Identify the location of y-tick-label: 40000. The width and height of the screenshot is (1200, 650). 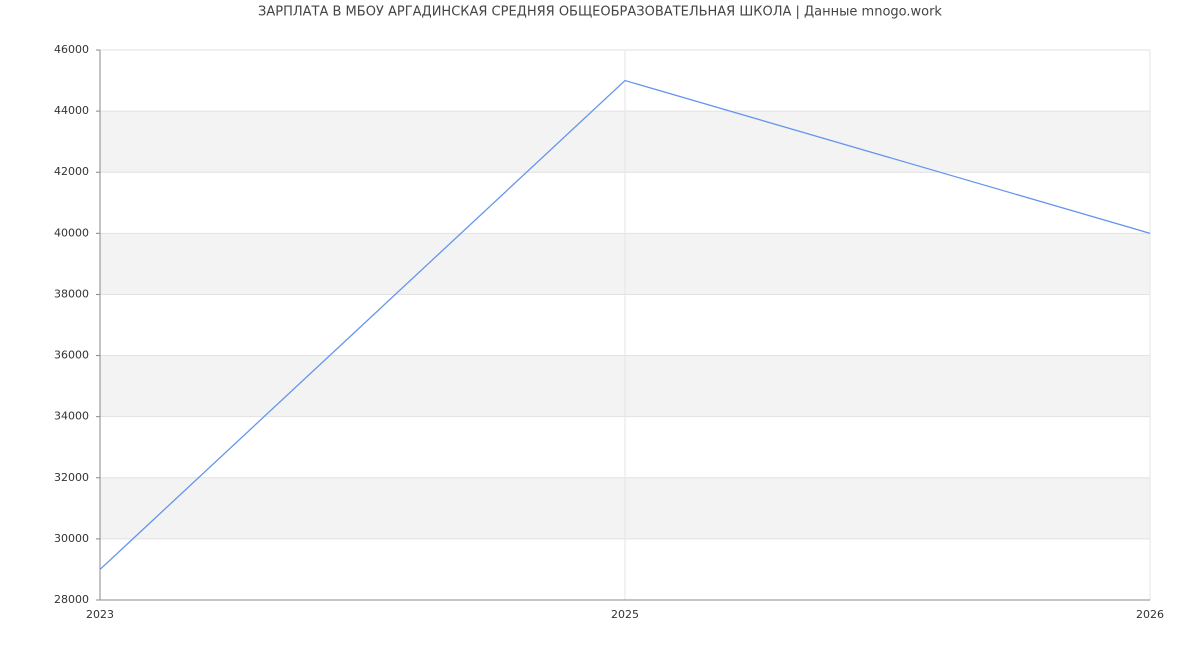
(71, 232).